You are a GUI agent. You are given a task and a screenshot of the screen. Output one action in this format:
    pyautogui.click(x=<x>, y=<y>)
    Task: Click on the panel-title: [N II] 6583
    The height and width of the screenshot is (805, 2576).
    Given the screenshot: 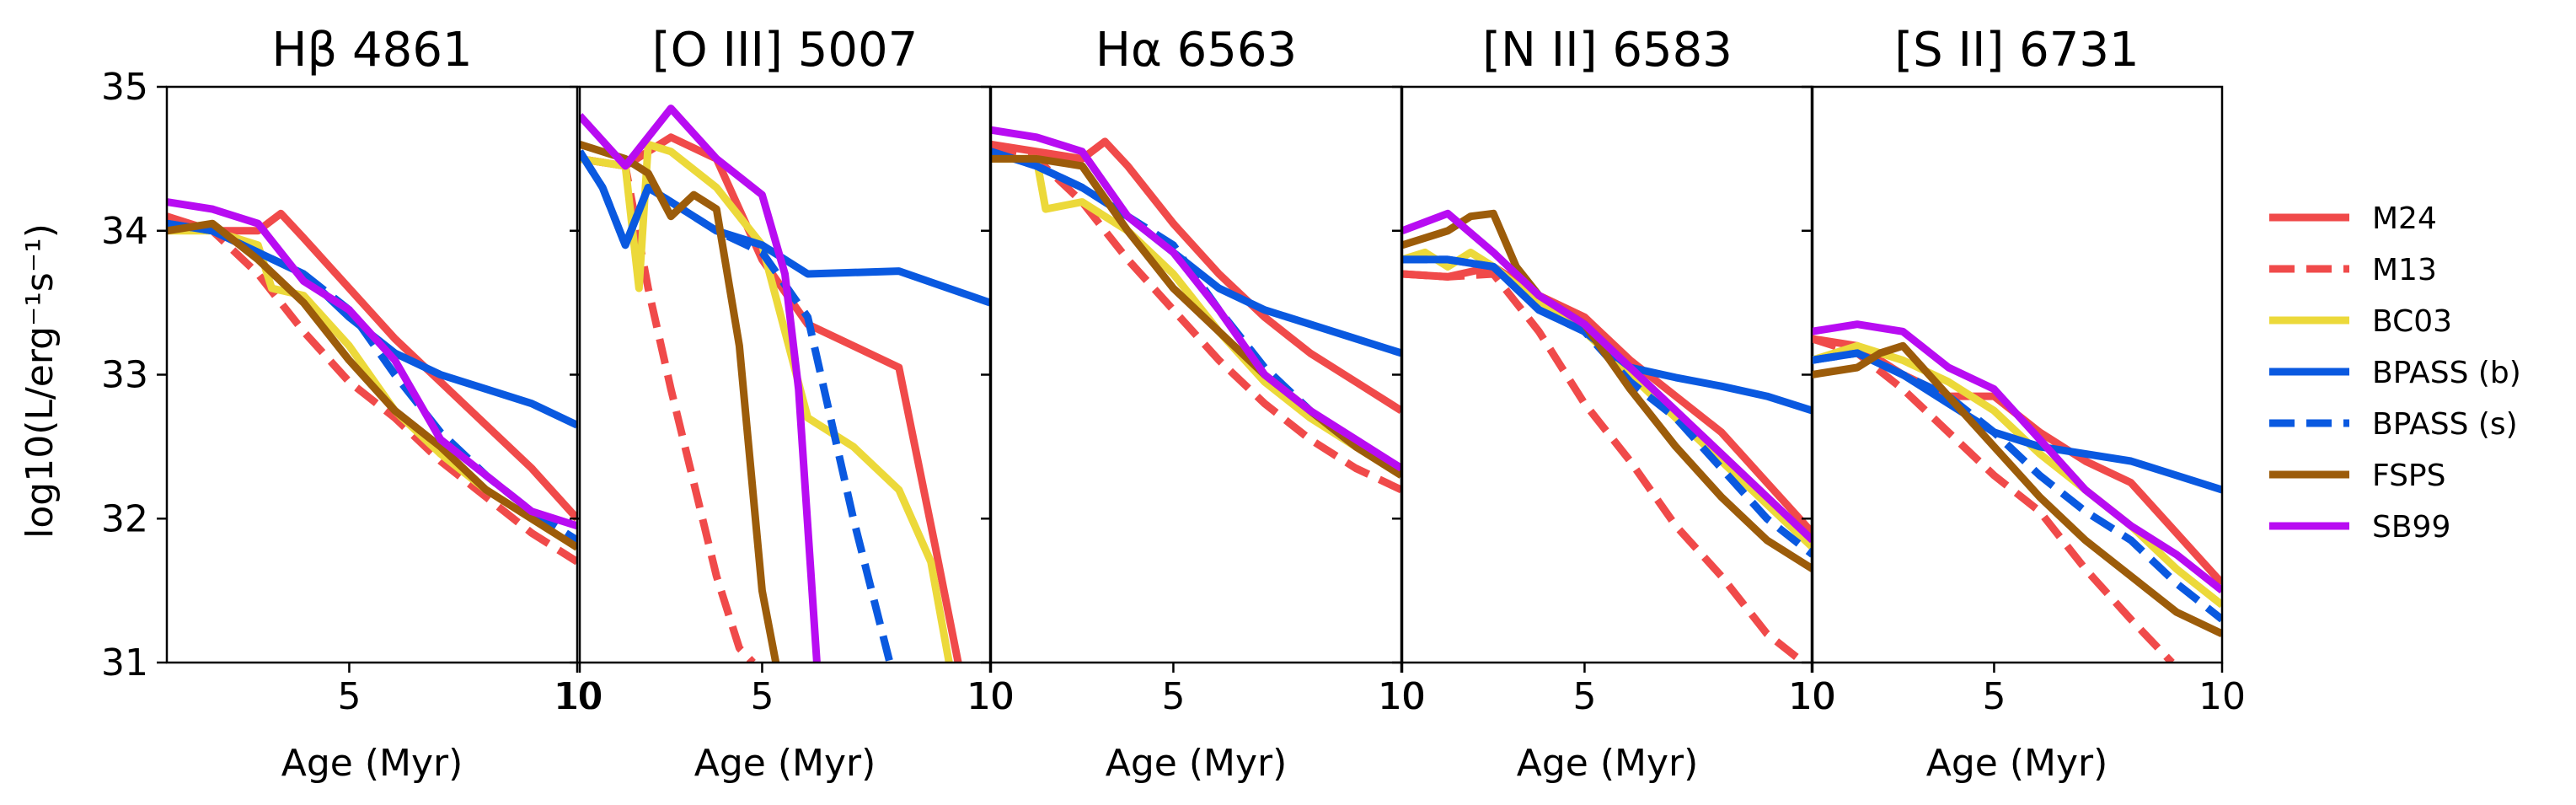 What is the action you would take?
    pyautogui.click(x=1607, y=50)
    